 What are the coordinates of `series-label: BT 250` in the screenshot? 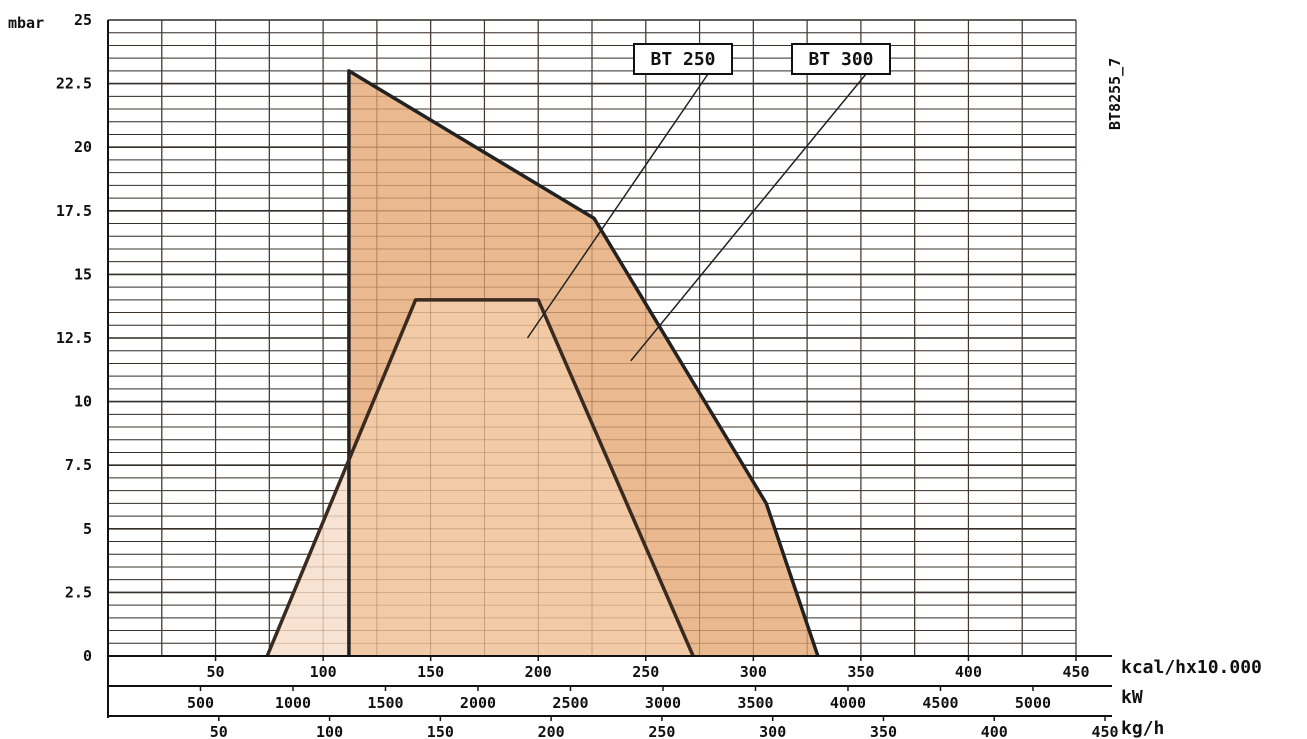 It's located at (682, 59).